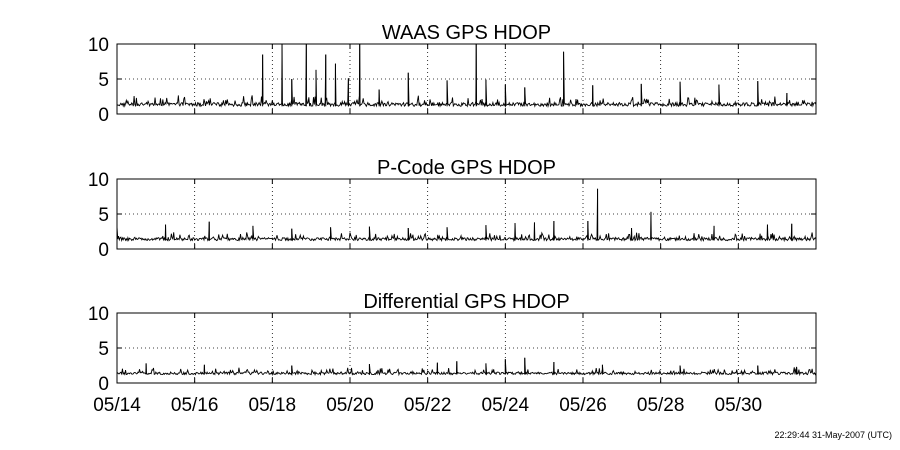  What do you see at coordinates (466, 33) in the screenshot?
I see `panel-title: WAAS GPS HDOP` at bounding box center [466, 33].